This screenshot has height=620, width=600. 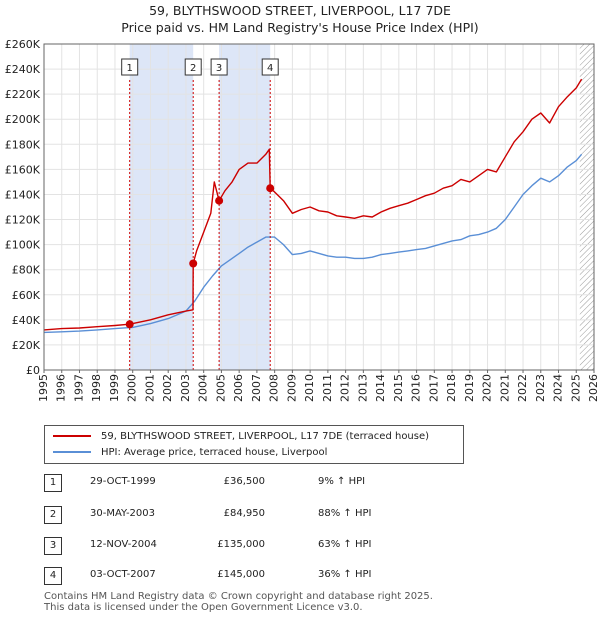 I want to click on transaction-date: 29-OCT-1999, so click(x=123, y=481).